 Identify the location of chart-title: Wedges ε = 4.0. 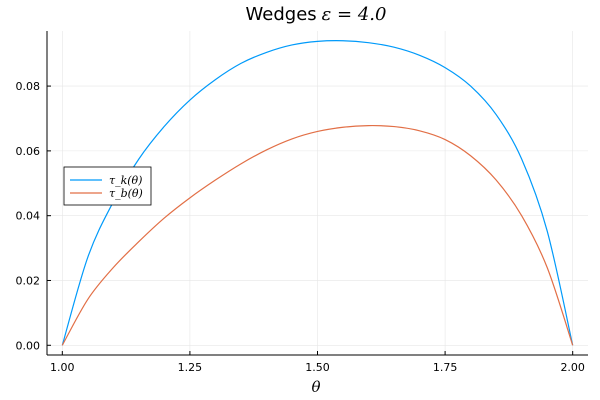
(316, 14).